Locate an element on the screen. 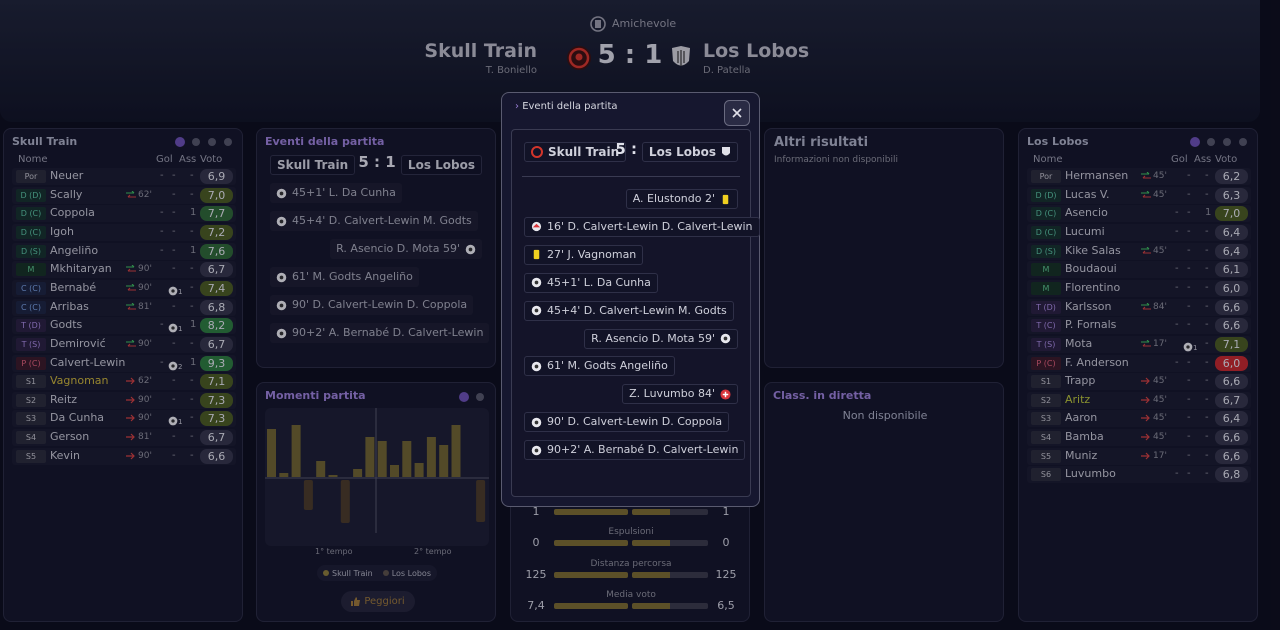  modal-title: › Eventi della partita is located at coordinates (566, 106).